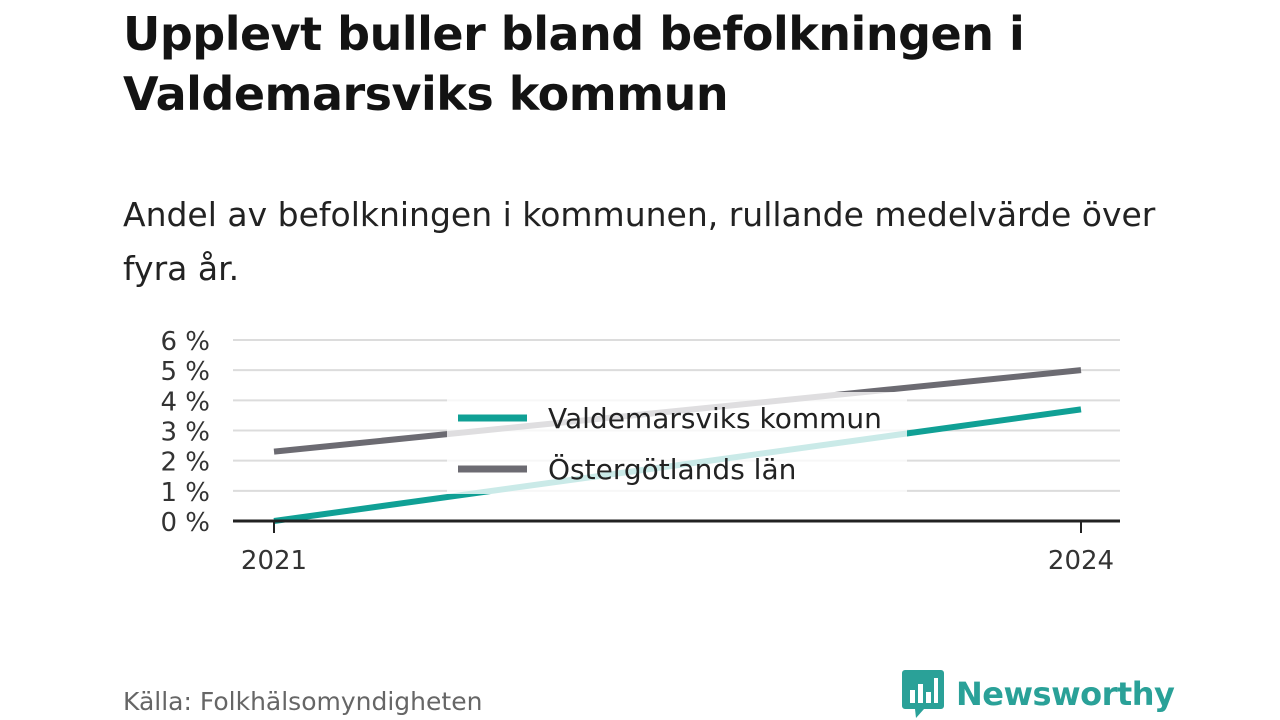  I want to click on newsworthy-logo: Newsworthy, so click(1038, 694).